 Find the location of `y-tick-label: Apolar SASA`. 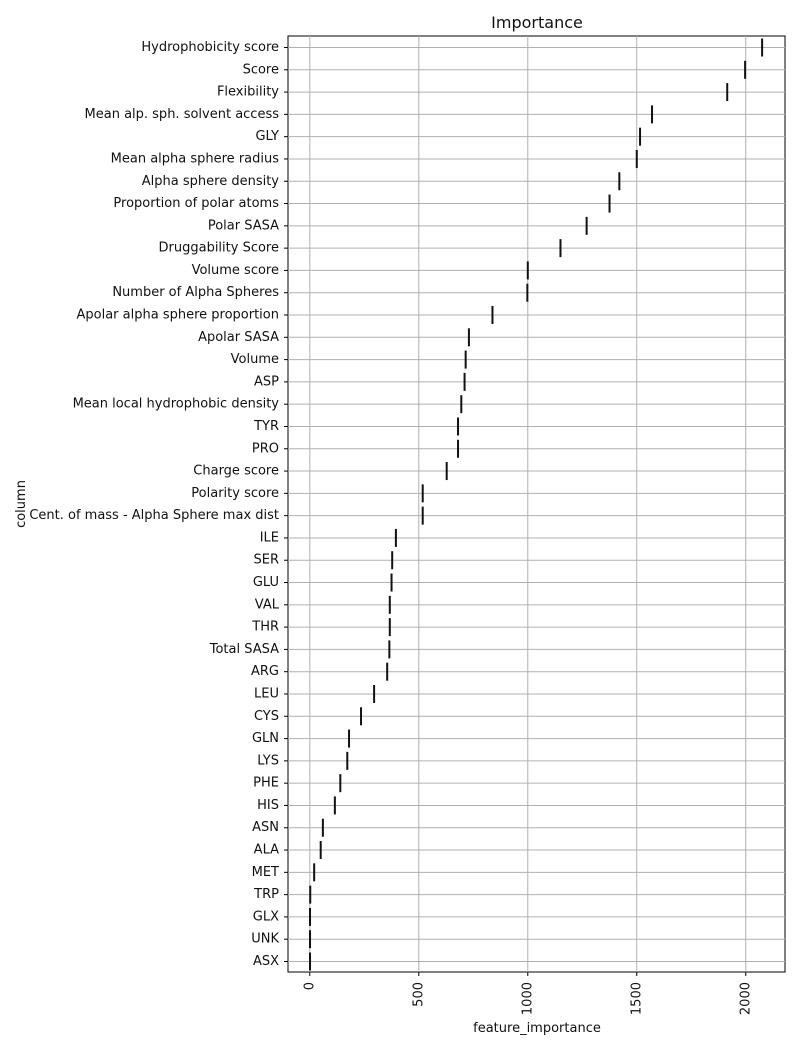

y-tick-label: Apolar SASA is located at coordinates (238, 337).